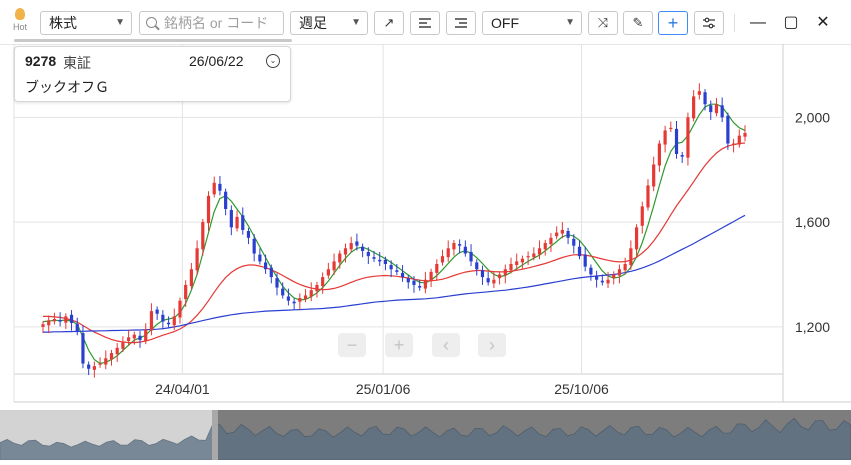 This screenshot has height=465, width=851. Describe the element at coordinates (19, 27) in the screenshot. I see `hot-label: Hot` at that location.